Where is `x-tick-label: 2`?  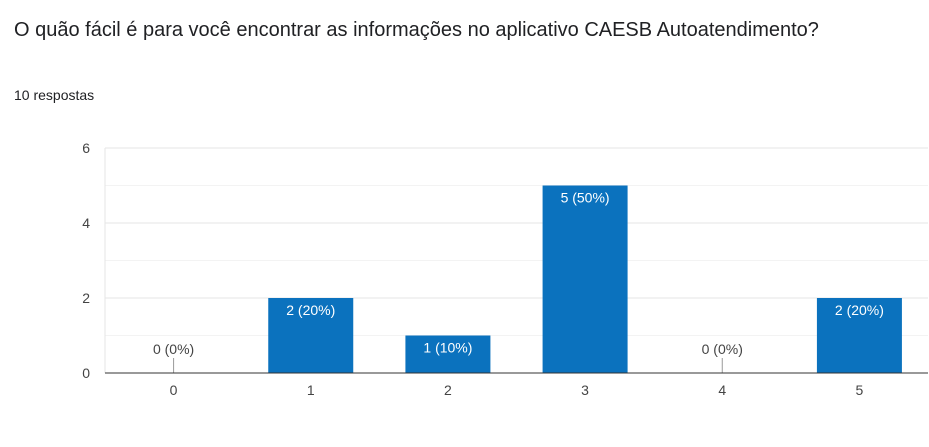
x-tick-label: 2 is located at coordinates (448, 390).